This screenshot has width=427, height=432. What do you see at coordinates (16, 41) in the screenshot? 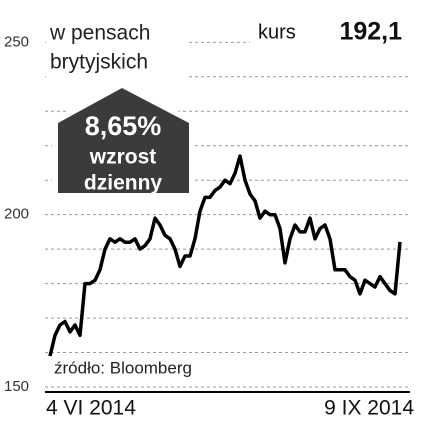
I see `y-tick-label: 250` at bounding box center [16, 41].